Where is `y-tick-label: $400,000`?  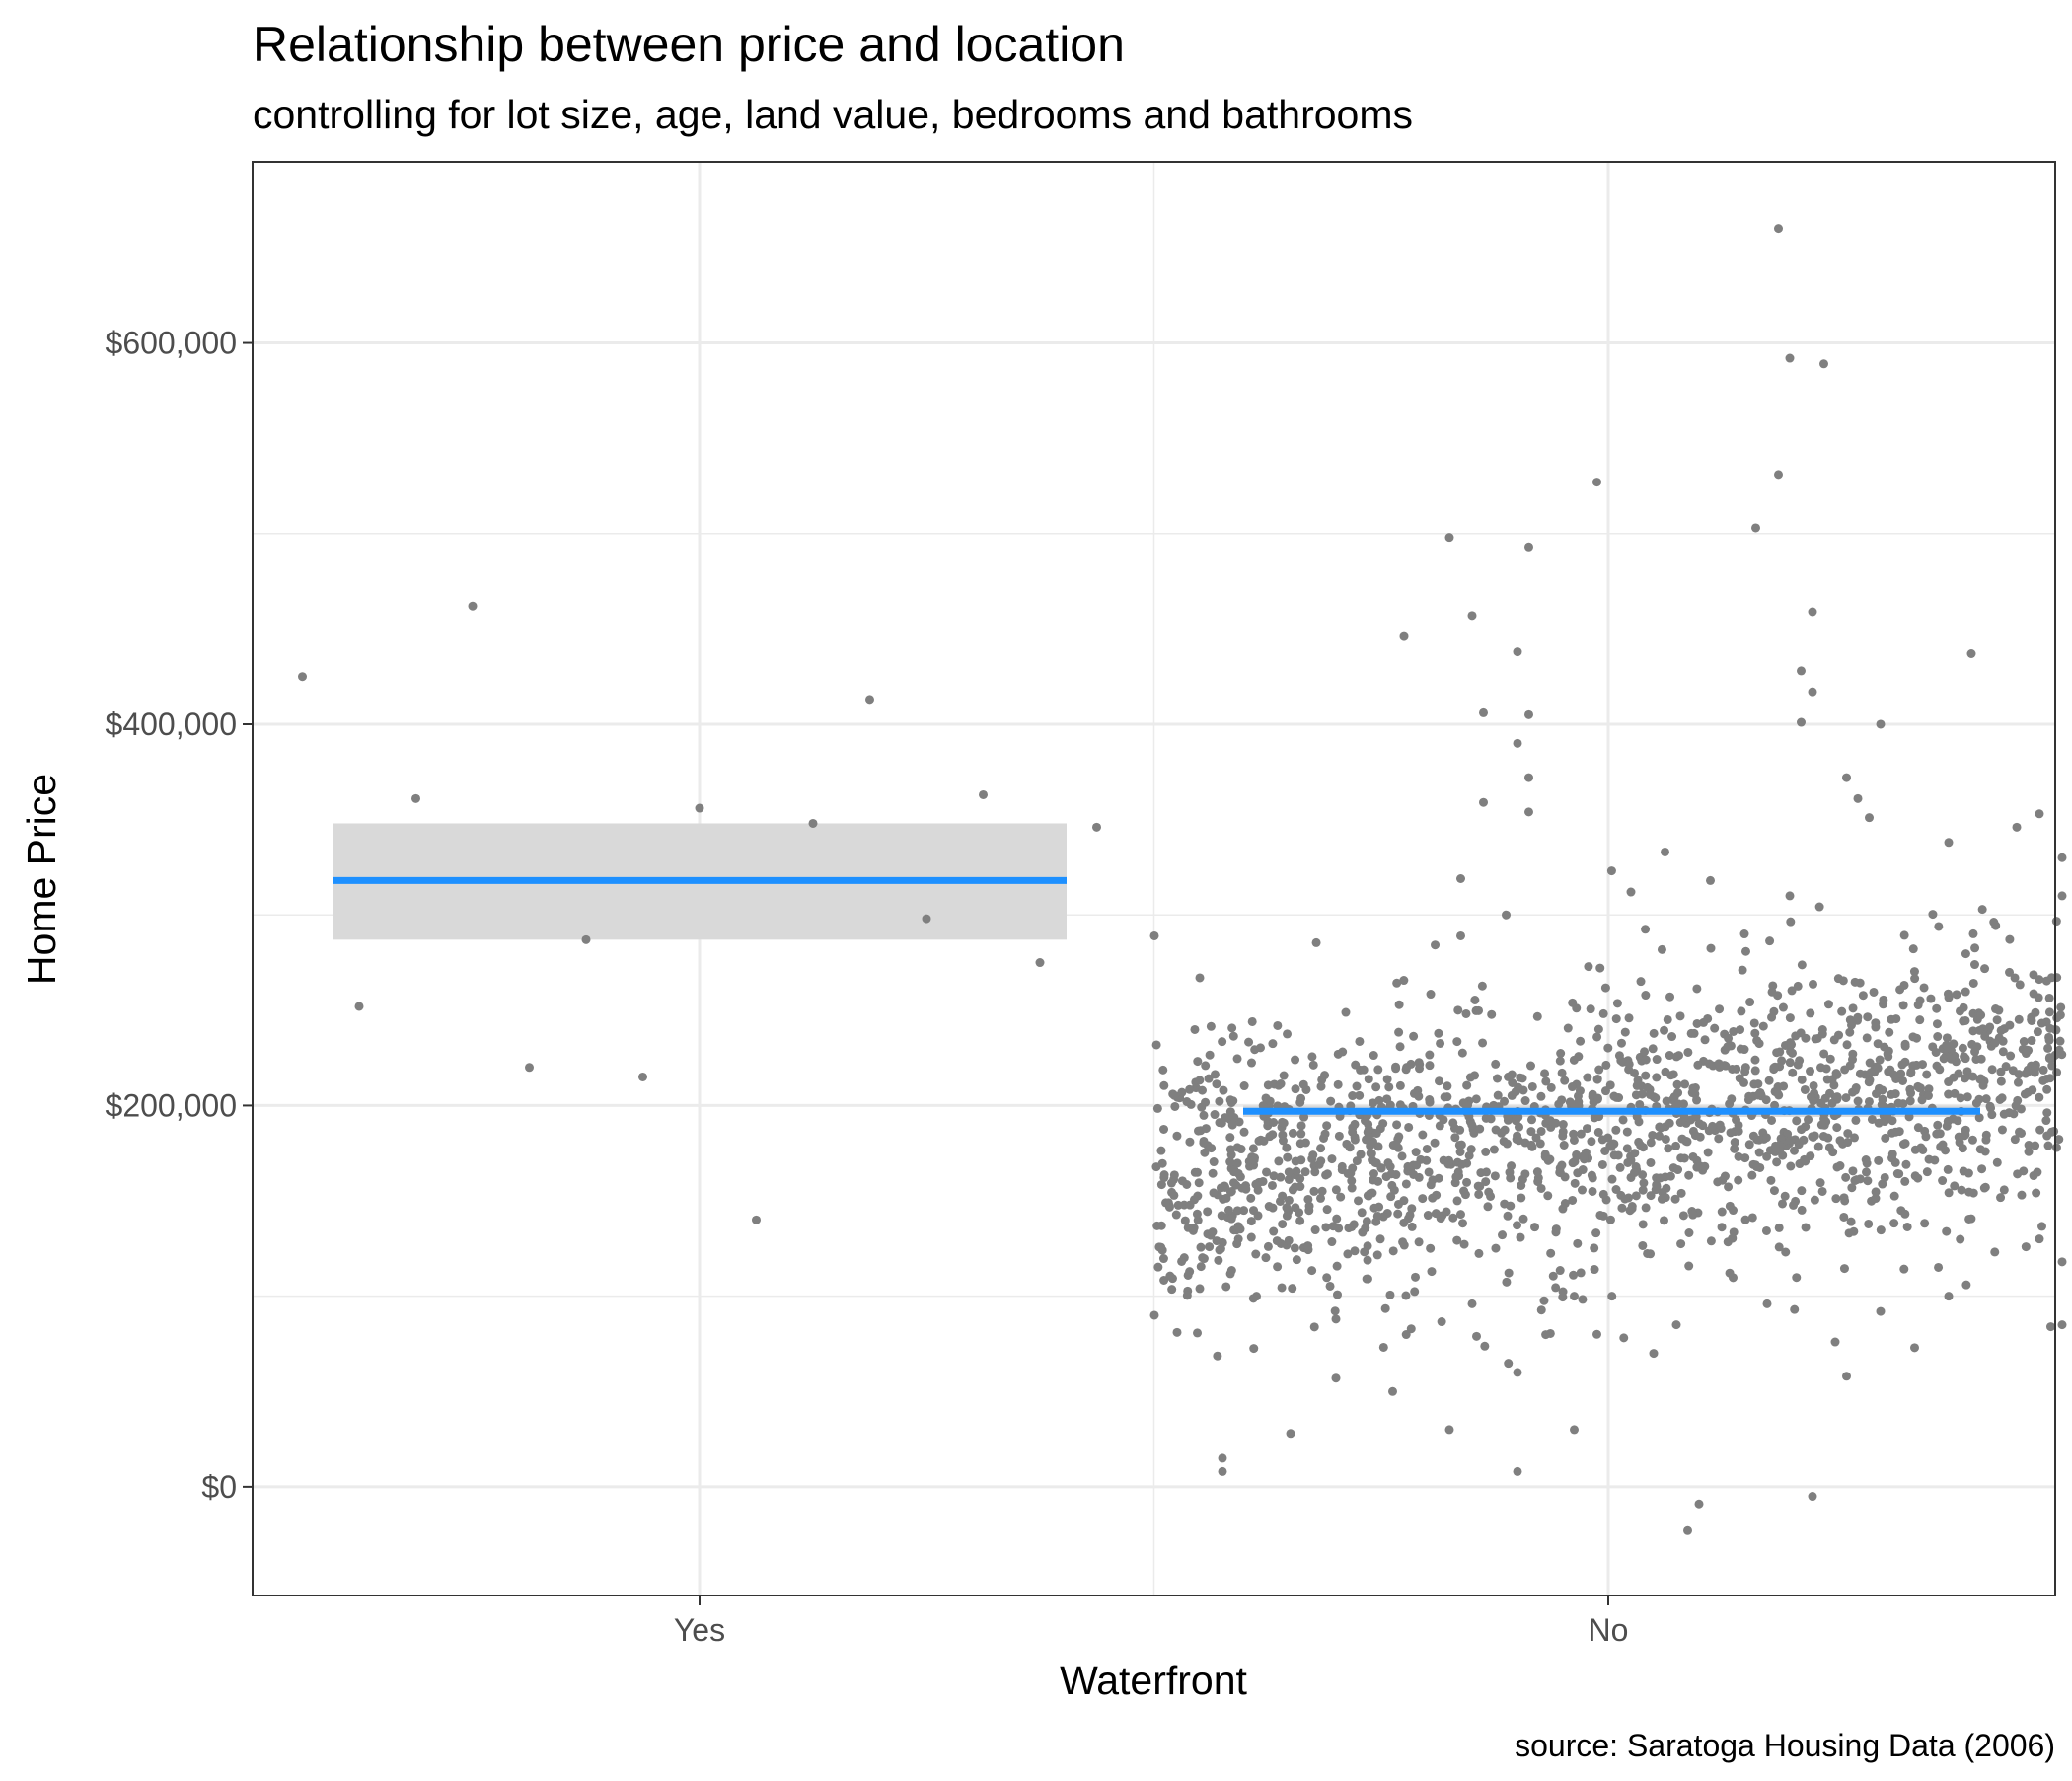
y-tick-label: $400,000 is located at coordinates (172, 724).